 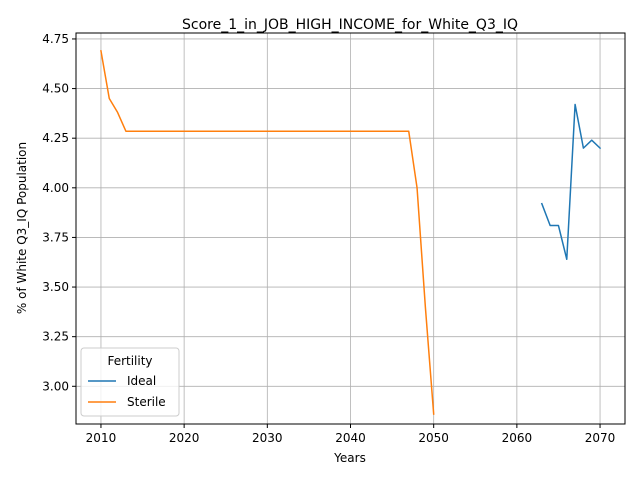 I want to click on y-tick-label: 4.25, so click(x=55, y=138).